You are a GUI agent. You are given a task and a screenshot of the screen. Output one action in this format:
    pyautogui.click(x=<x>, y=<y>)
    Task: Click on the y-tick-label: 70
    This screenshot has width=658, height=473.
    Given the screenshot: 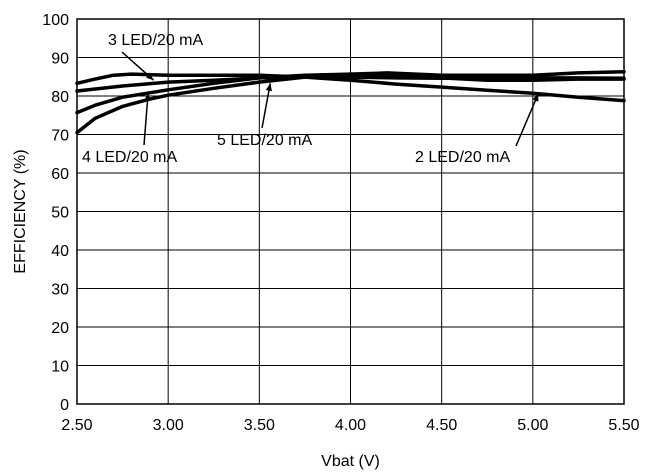 What is the action you would take?
    pyautogui.click(x=60, y=136)
    